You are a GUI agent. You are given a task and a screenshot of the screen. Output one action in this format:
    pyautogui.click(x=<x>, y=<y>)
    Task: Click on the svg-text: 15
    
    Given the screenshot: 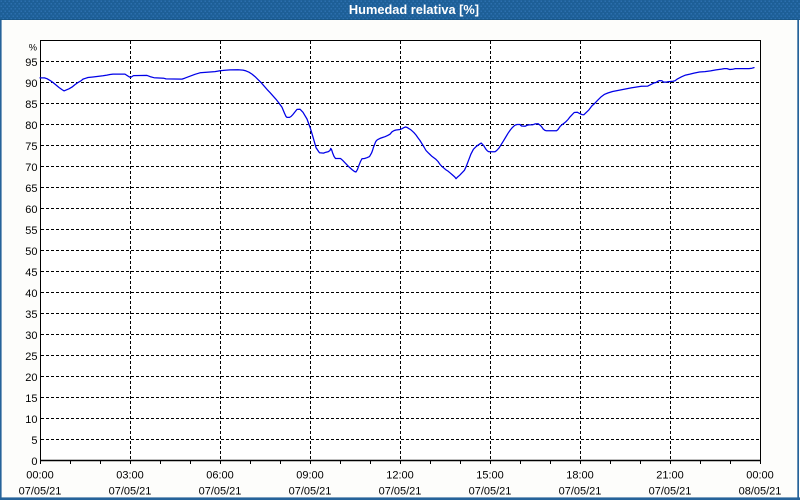 What is the action you would take?
    pyautogui.click(x=31, y=399)
    